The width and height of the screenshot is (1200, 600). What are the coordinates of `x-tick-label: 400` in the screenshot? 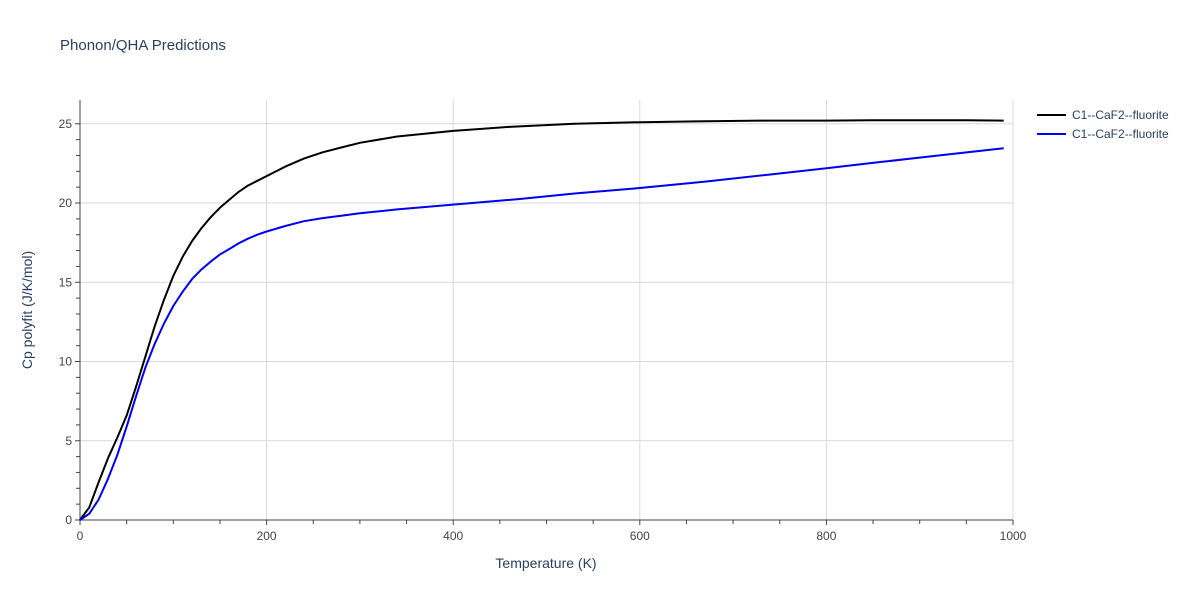 It's located at (453, 536).